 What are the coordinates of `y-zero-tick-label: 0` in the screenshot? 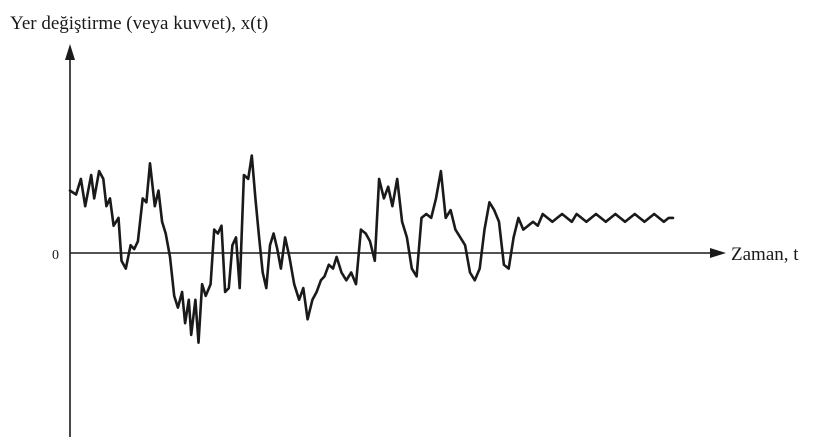 It's located at (55, 255).